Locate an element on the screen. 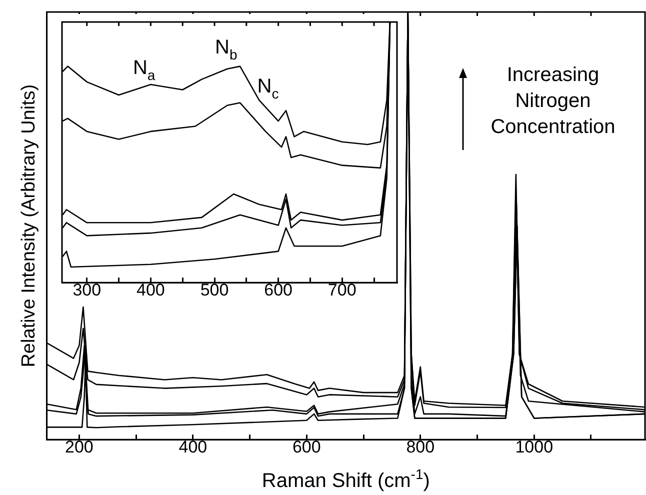 The height and width of the screenshot is (495, 646). annotation: Increasing Nitrogen Concentration is located at coordinates (553, 101).